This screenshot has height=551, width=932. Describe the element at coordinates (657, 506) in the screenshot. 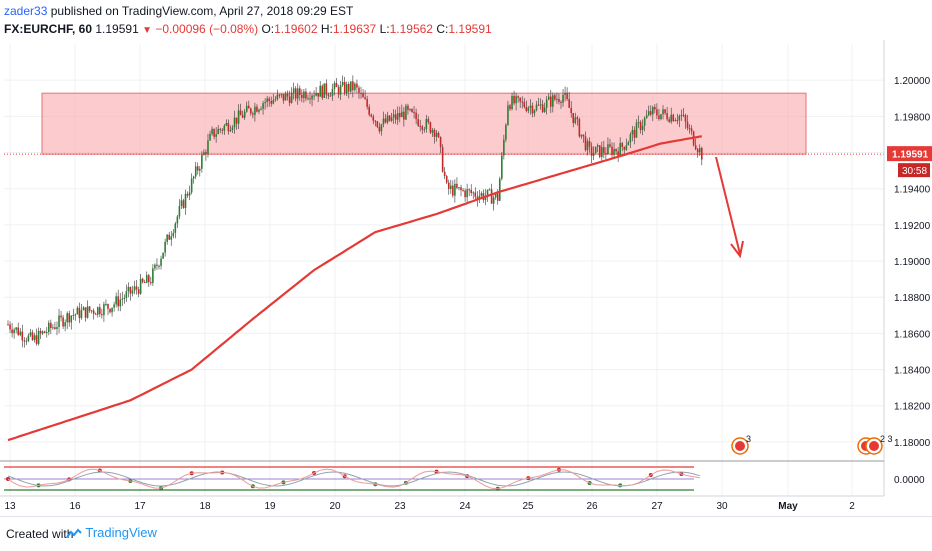

I see `time-tick-label: 27` at that location.